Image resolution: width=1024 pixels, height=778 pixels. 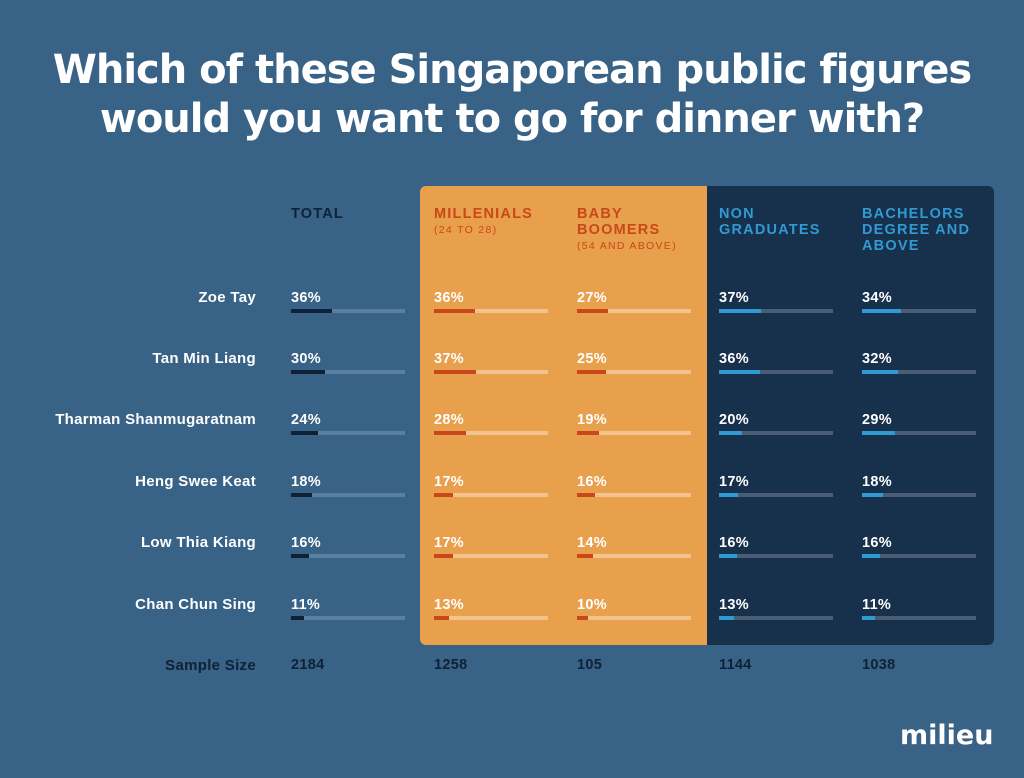 I want to click on value-label: 25%, so click(x=592, y=359).